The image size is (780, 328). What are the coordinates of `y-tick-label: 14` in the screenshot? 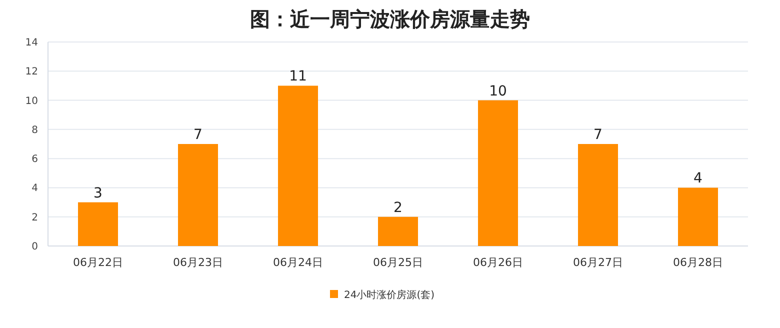 It's located at (31, 43).